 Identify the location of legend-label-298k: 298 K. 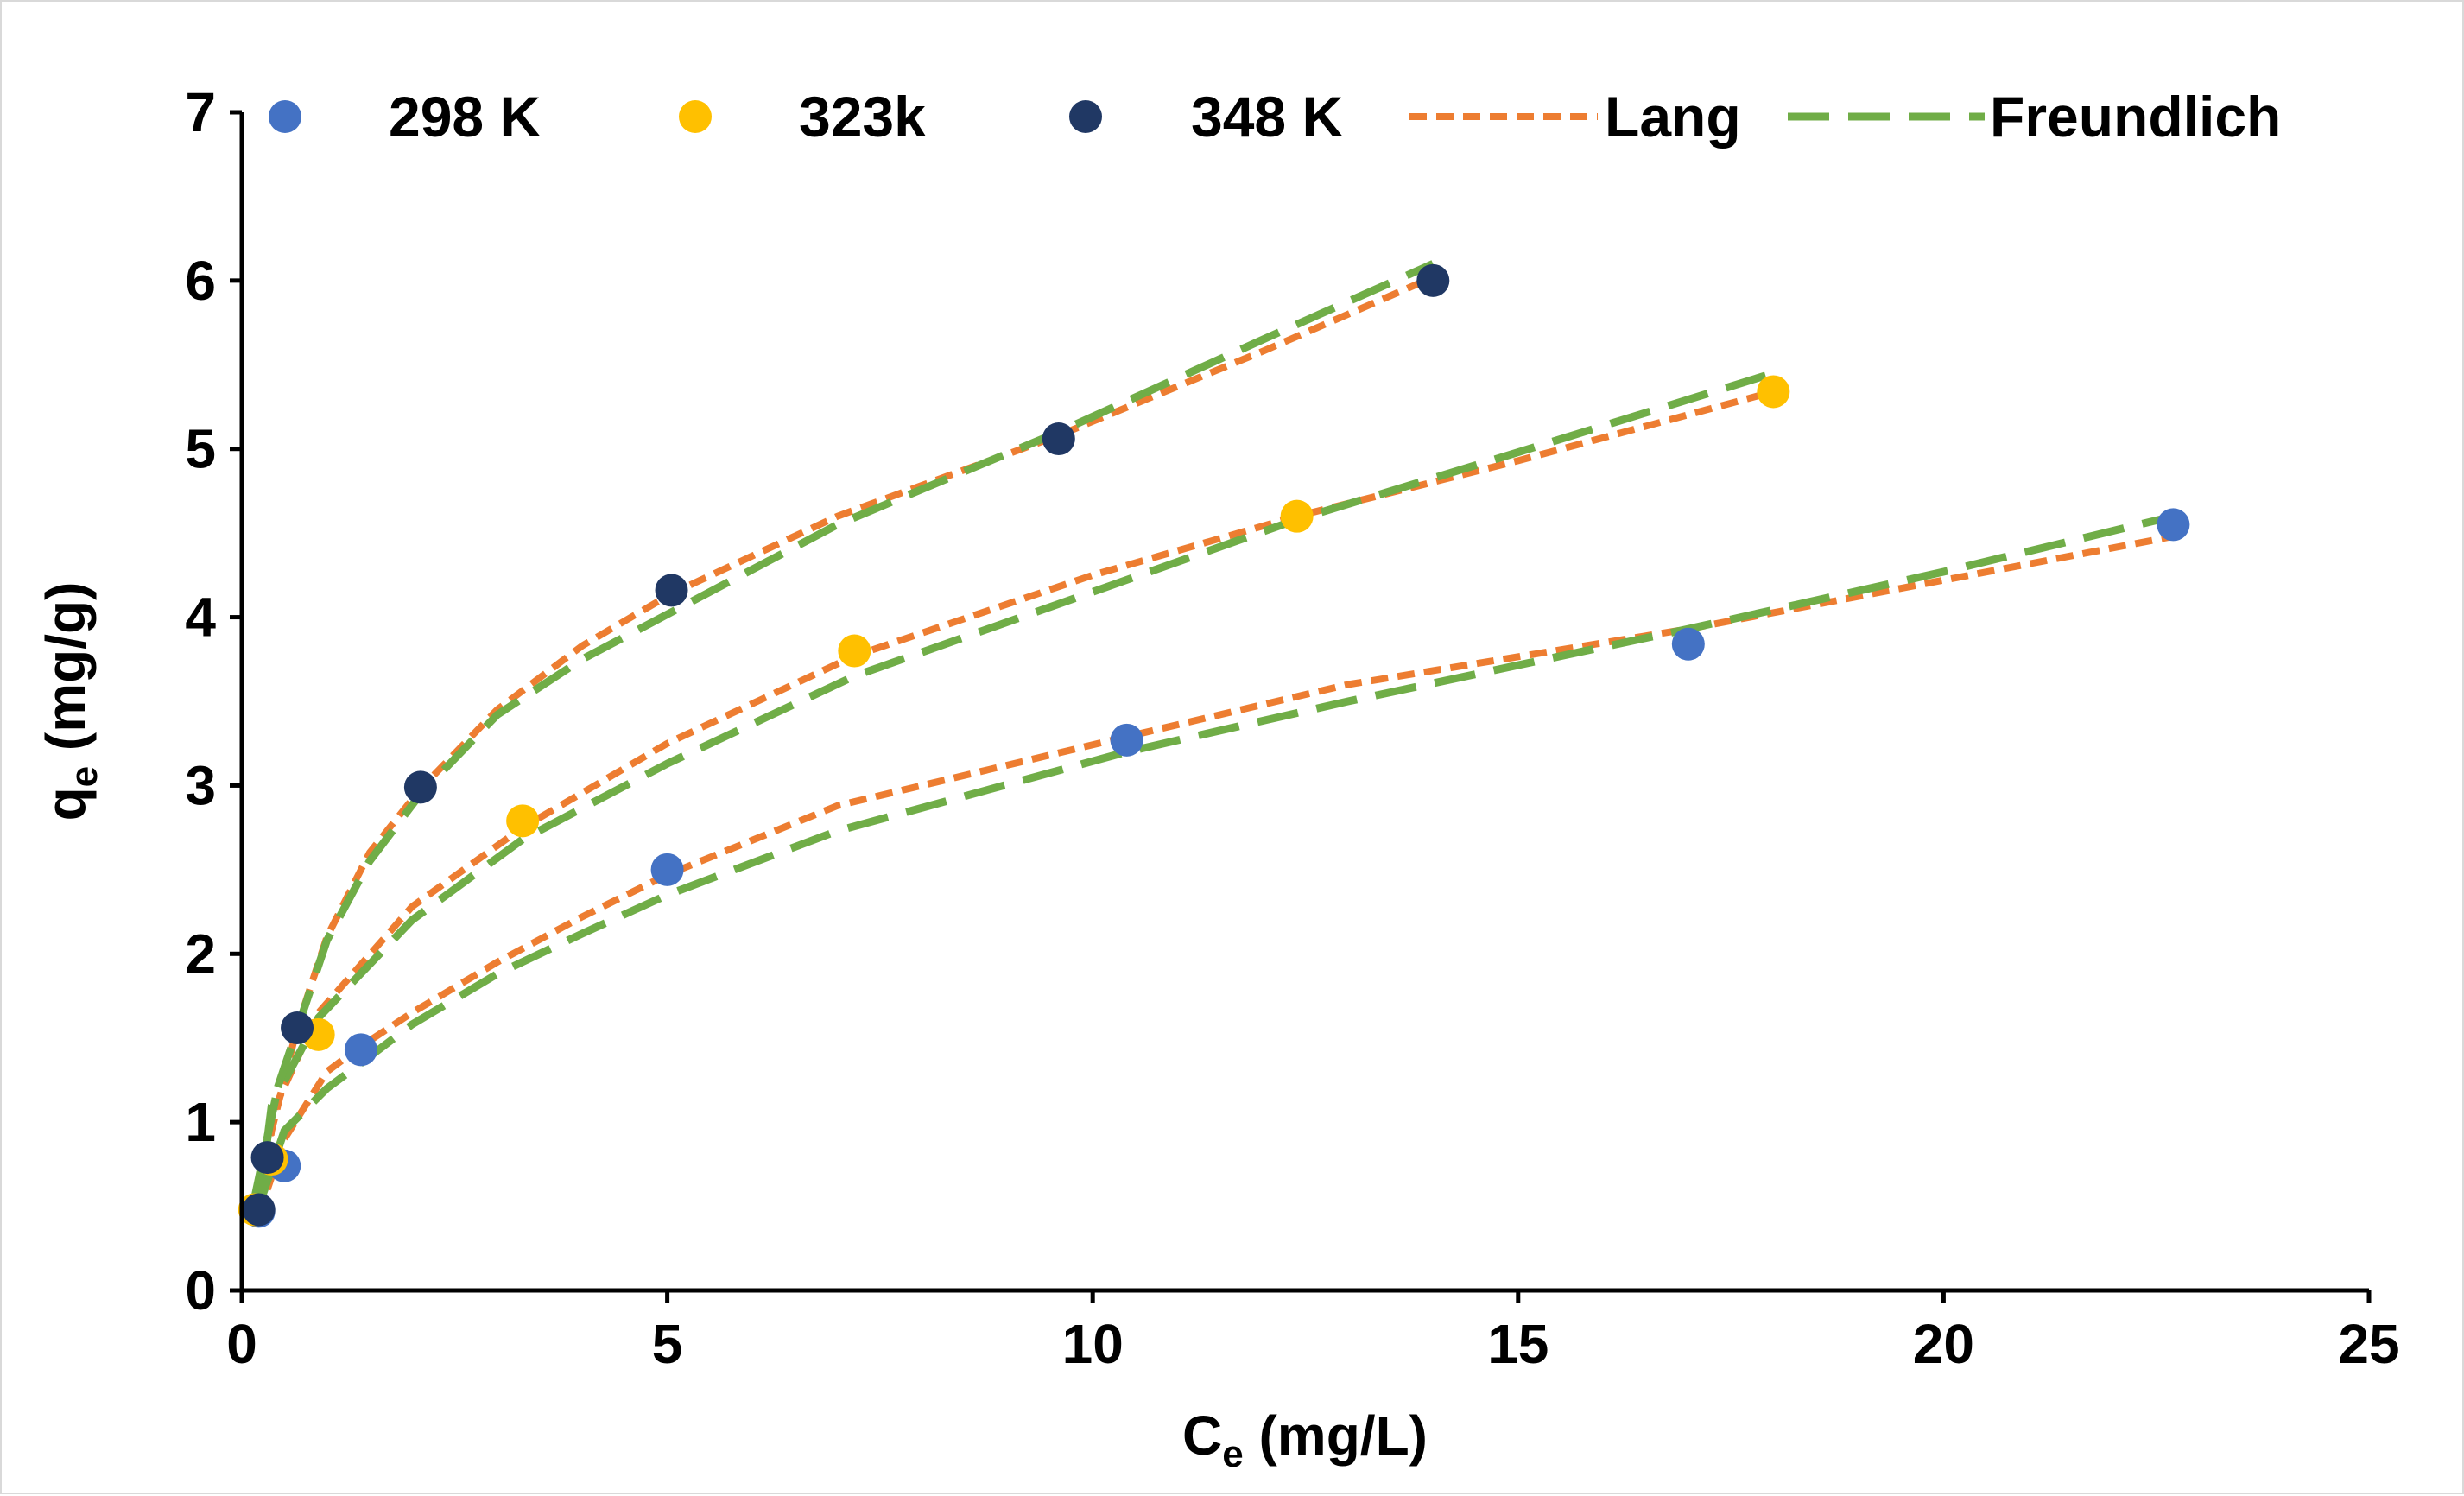
(465, 117).